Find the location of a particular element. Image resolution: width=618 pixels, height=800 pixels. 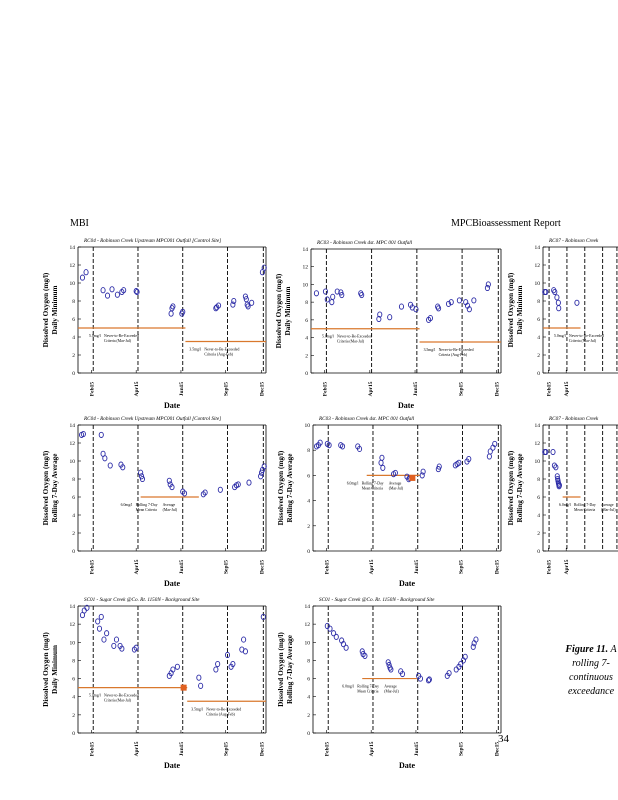

criteria-label: Criteria (Aug-Feb) is located at coordinates (218, 355).